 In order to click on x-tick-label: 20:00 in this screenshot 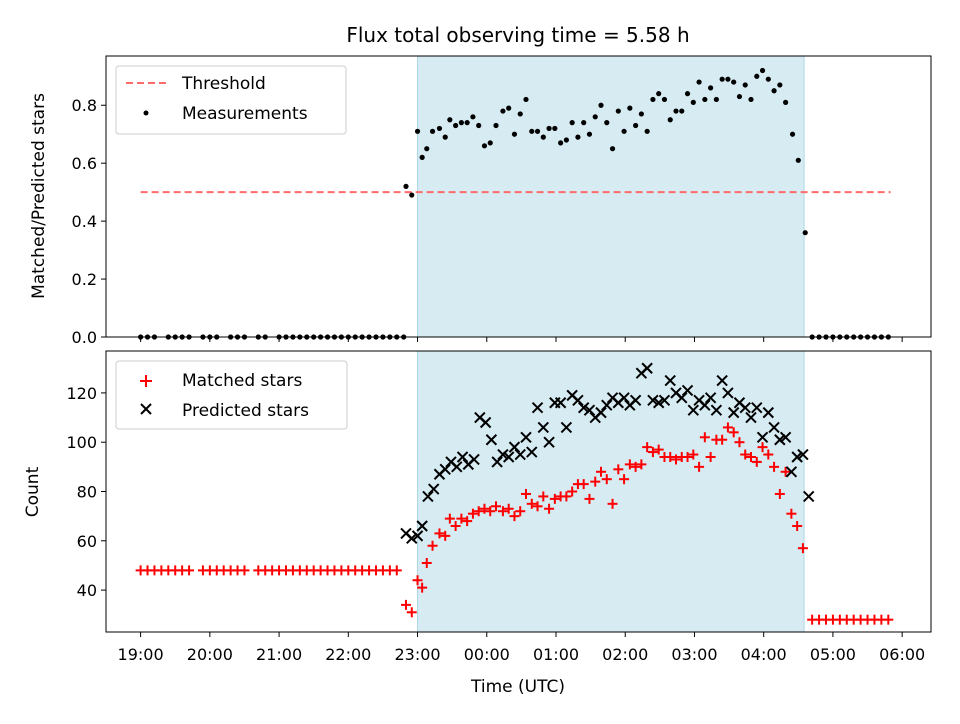, I will do `click(210, 654)`.